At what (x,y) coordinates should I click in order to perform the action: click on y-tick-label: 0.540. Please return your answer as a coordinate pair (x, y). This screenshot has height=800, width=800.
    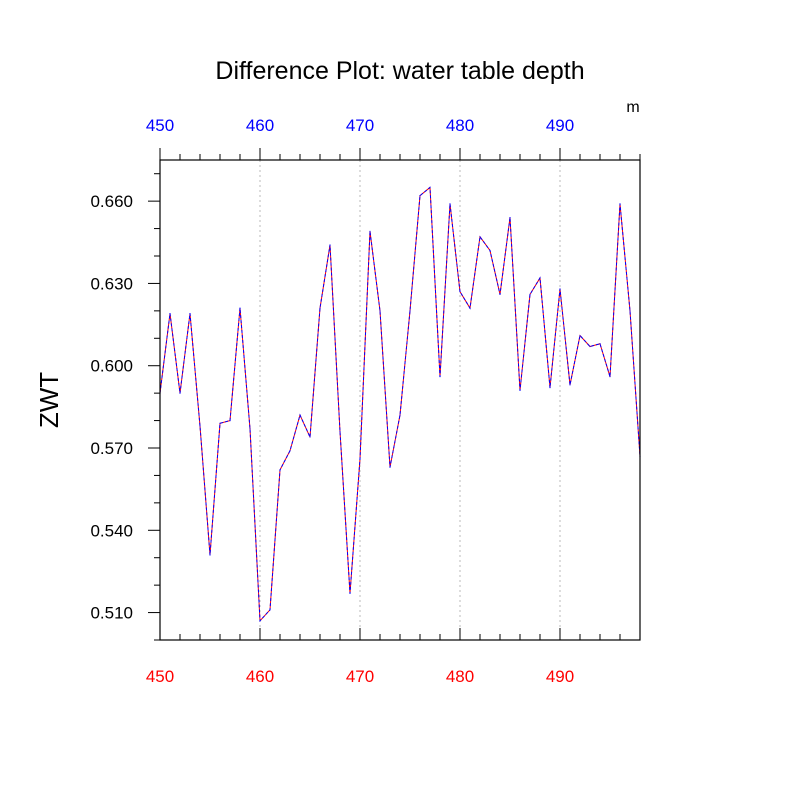
    Looking at the image, I should click on (111, 530).